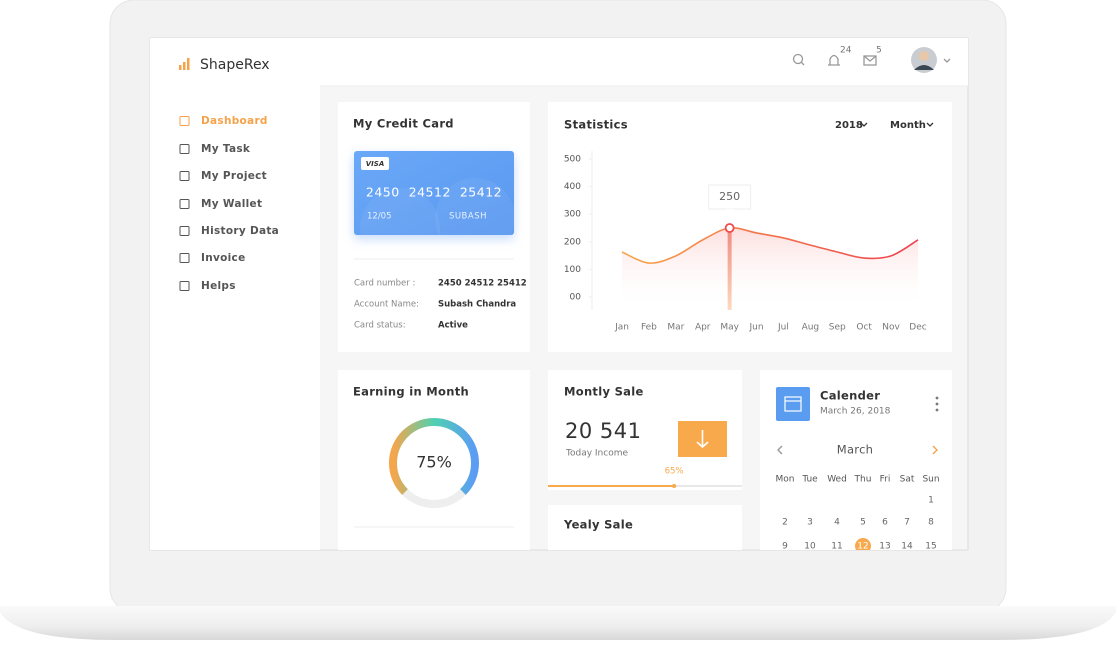 Image resolution: width=1116 pixels, height=659 pixels. What do you see at coordinates (604, 392) in the screenshot?
I see `panel-title: Montly Sale` at bounding box center [604, 392].